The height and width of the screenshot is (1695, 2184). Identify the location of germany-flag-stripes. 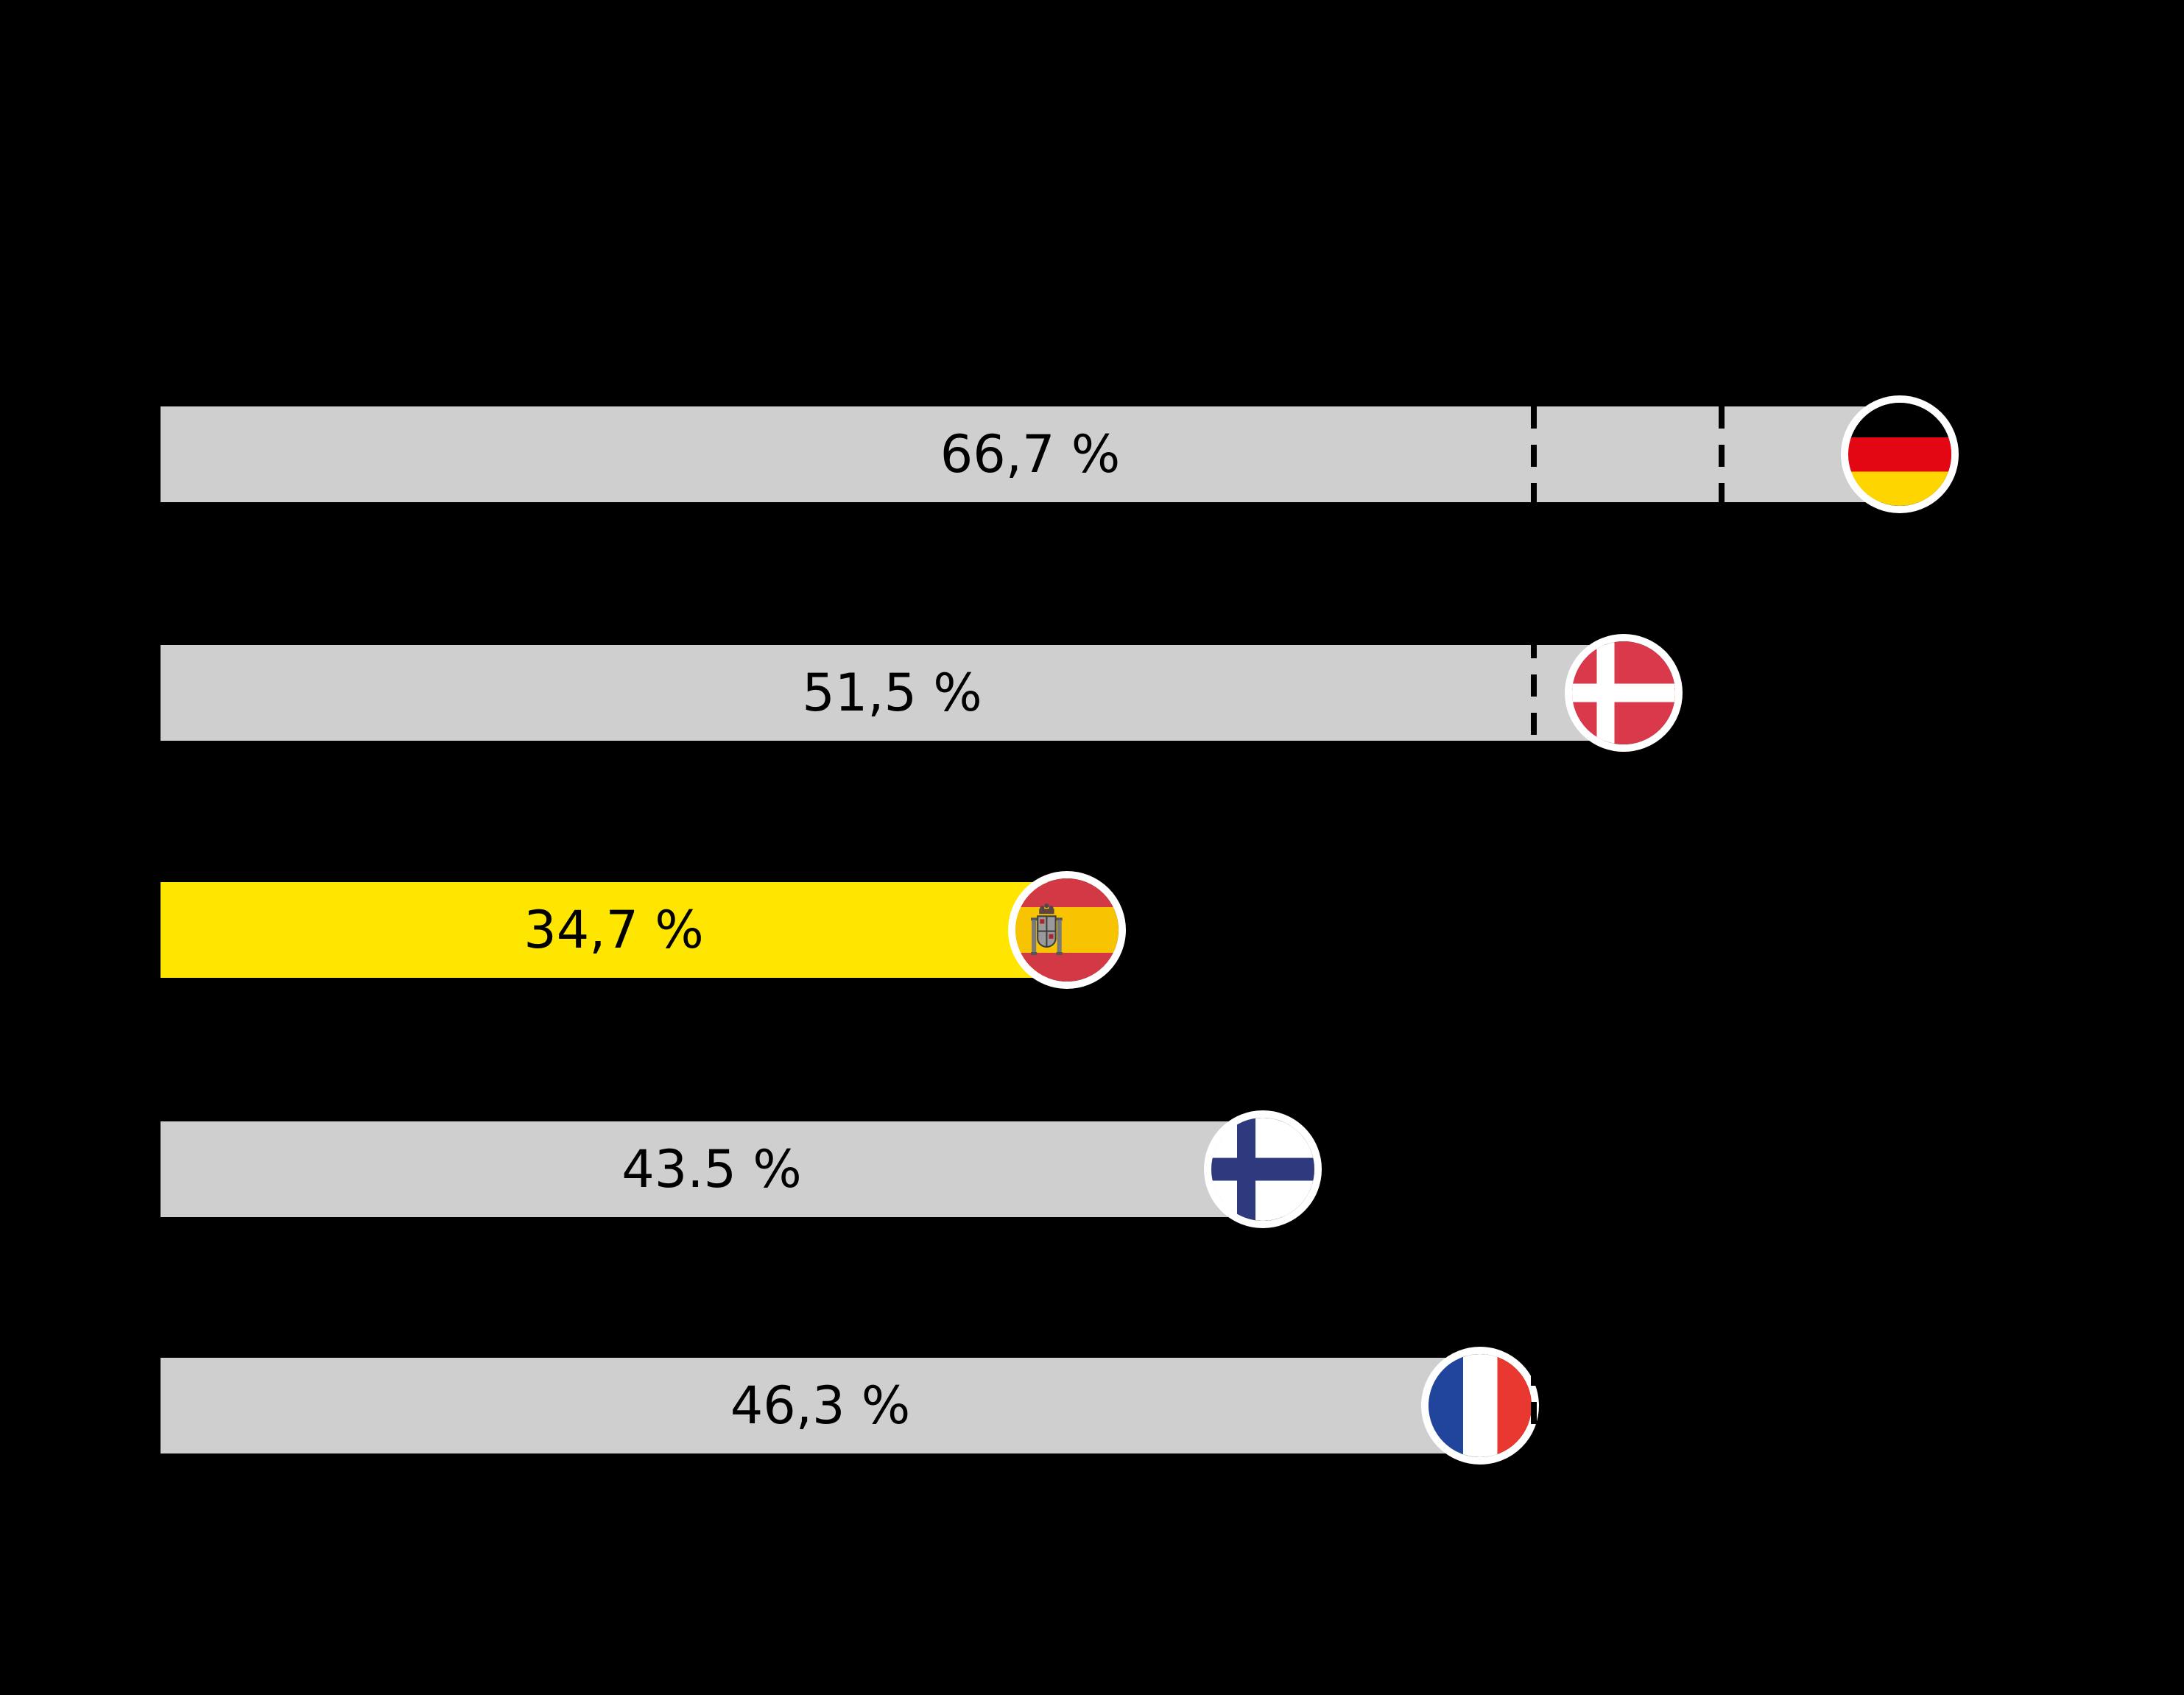
(1899, 455).